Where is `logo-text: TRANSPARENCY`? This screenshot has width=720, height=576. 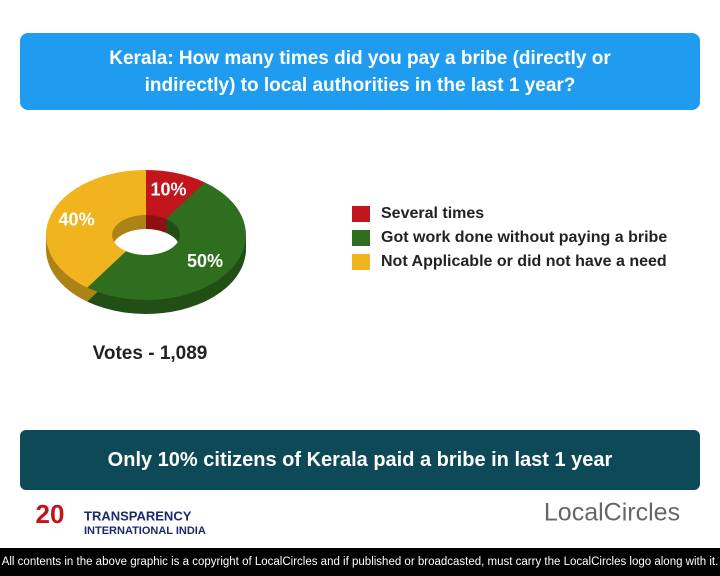 logo-text: TRANSPARENCY is located at coordinates (138, 515).